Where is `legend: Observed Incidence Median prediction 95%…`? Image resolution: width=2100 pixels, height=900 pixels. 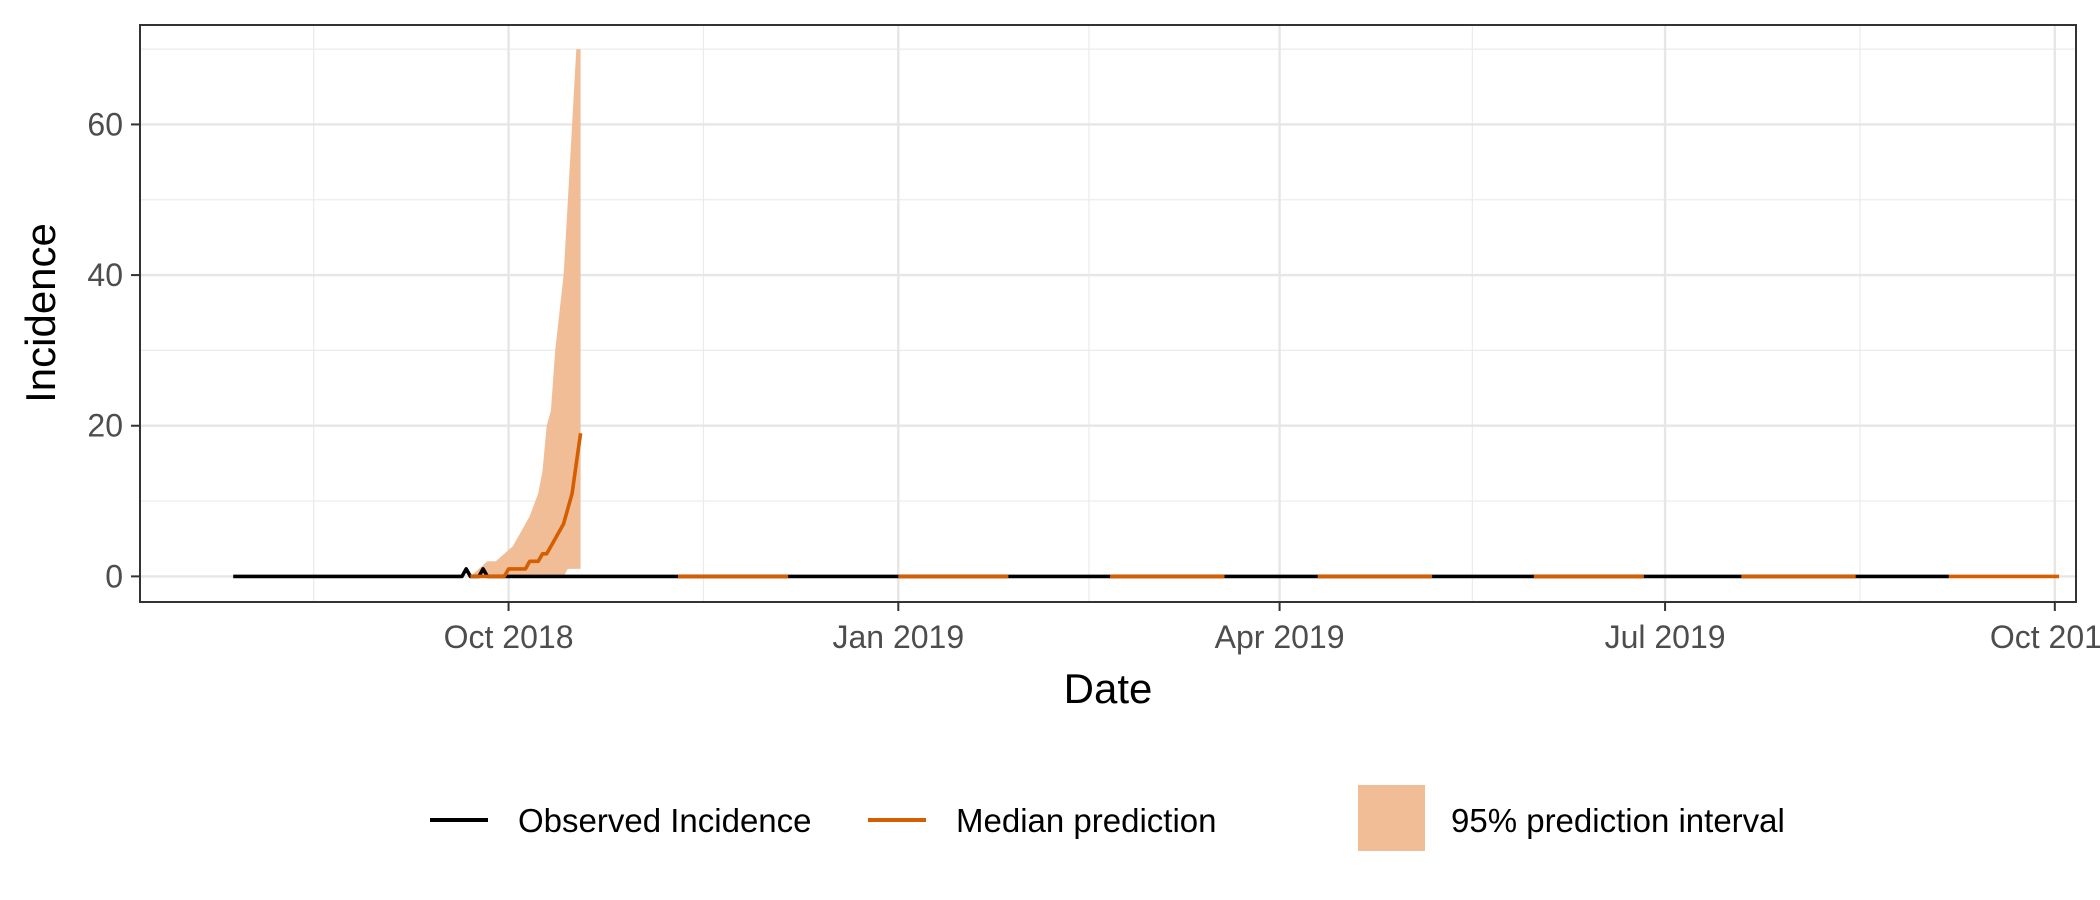
legend: Observed Incidence Median prediction 95%… is located at coordinates (1107, 818).